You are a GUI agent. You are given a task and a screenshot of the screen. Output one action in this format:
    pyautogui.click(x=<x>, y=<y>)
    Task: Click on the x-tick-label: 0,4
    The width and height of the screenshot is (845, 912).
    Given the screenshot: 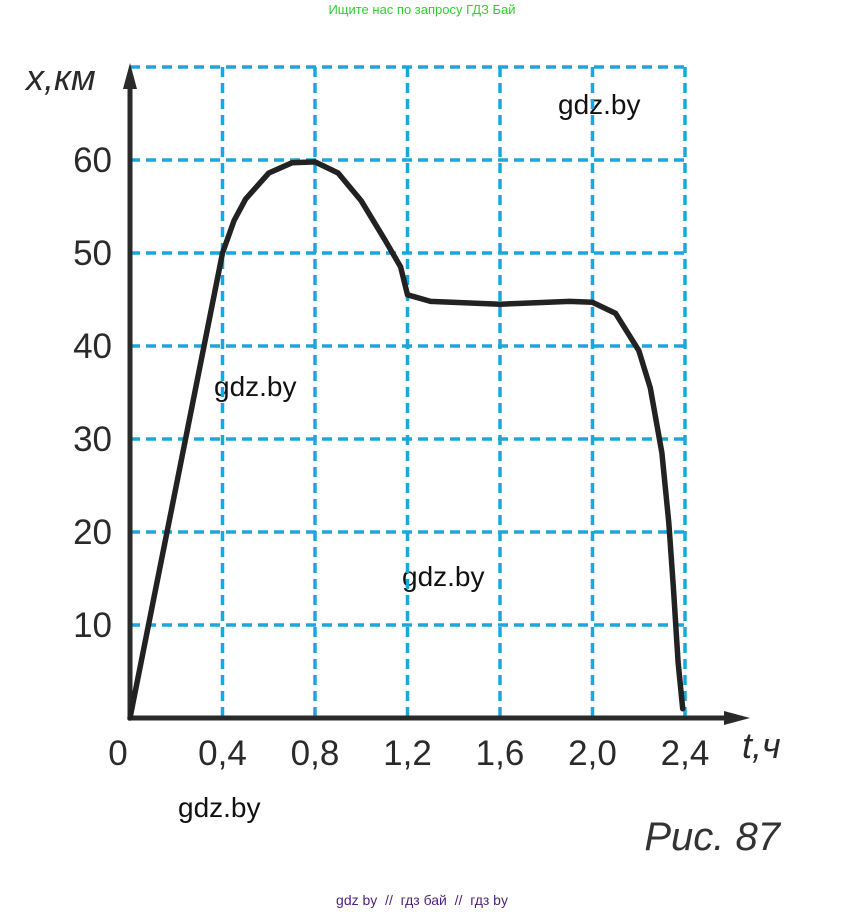 What is the action you would take?
    pyautogui.click(x=222, y=753)
    